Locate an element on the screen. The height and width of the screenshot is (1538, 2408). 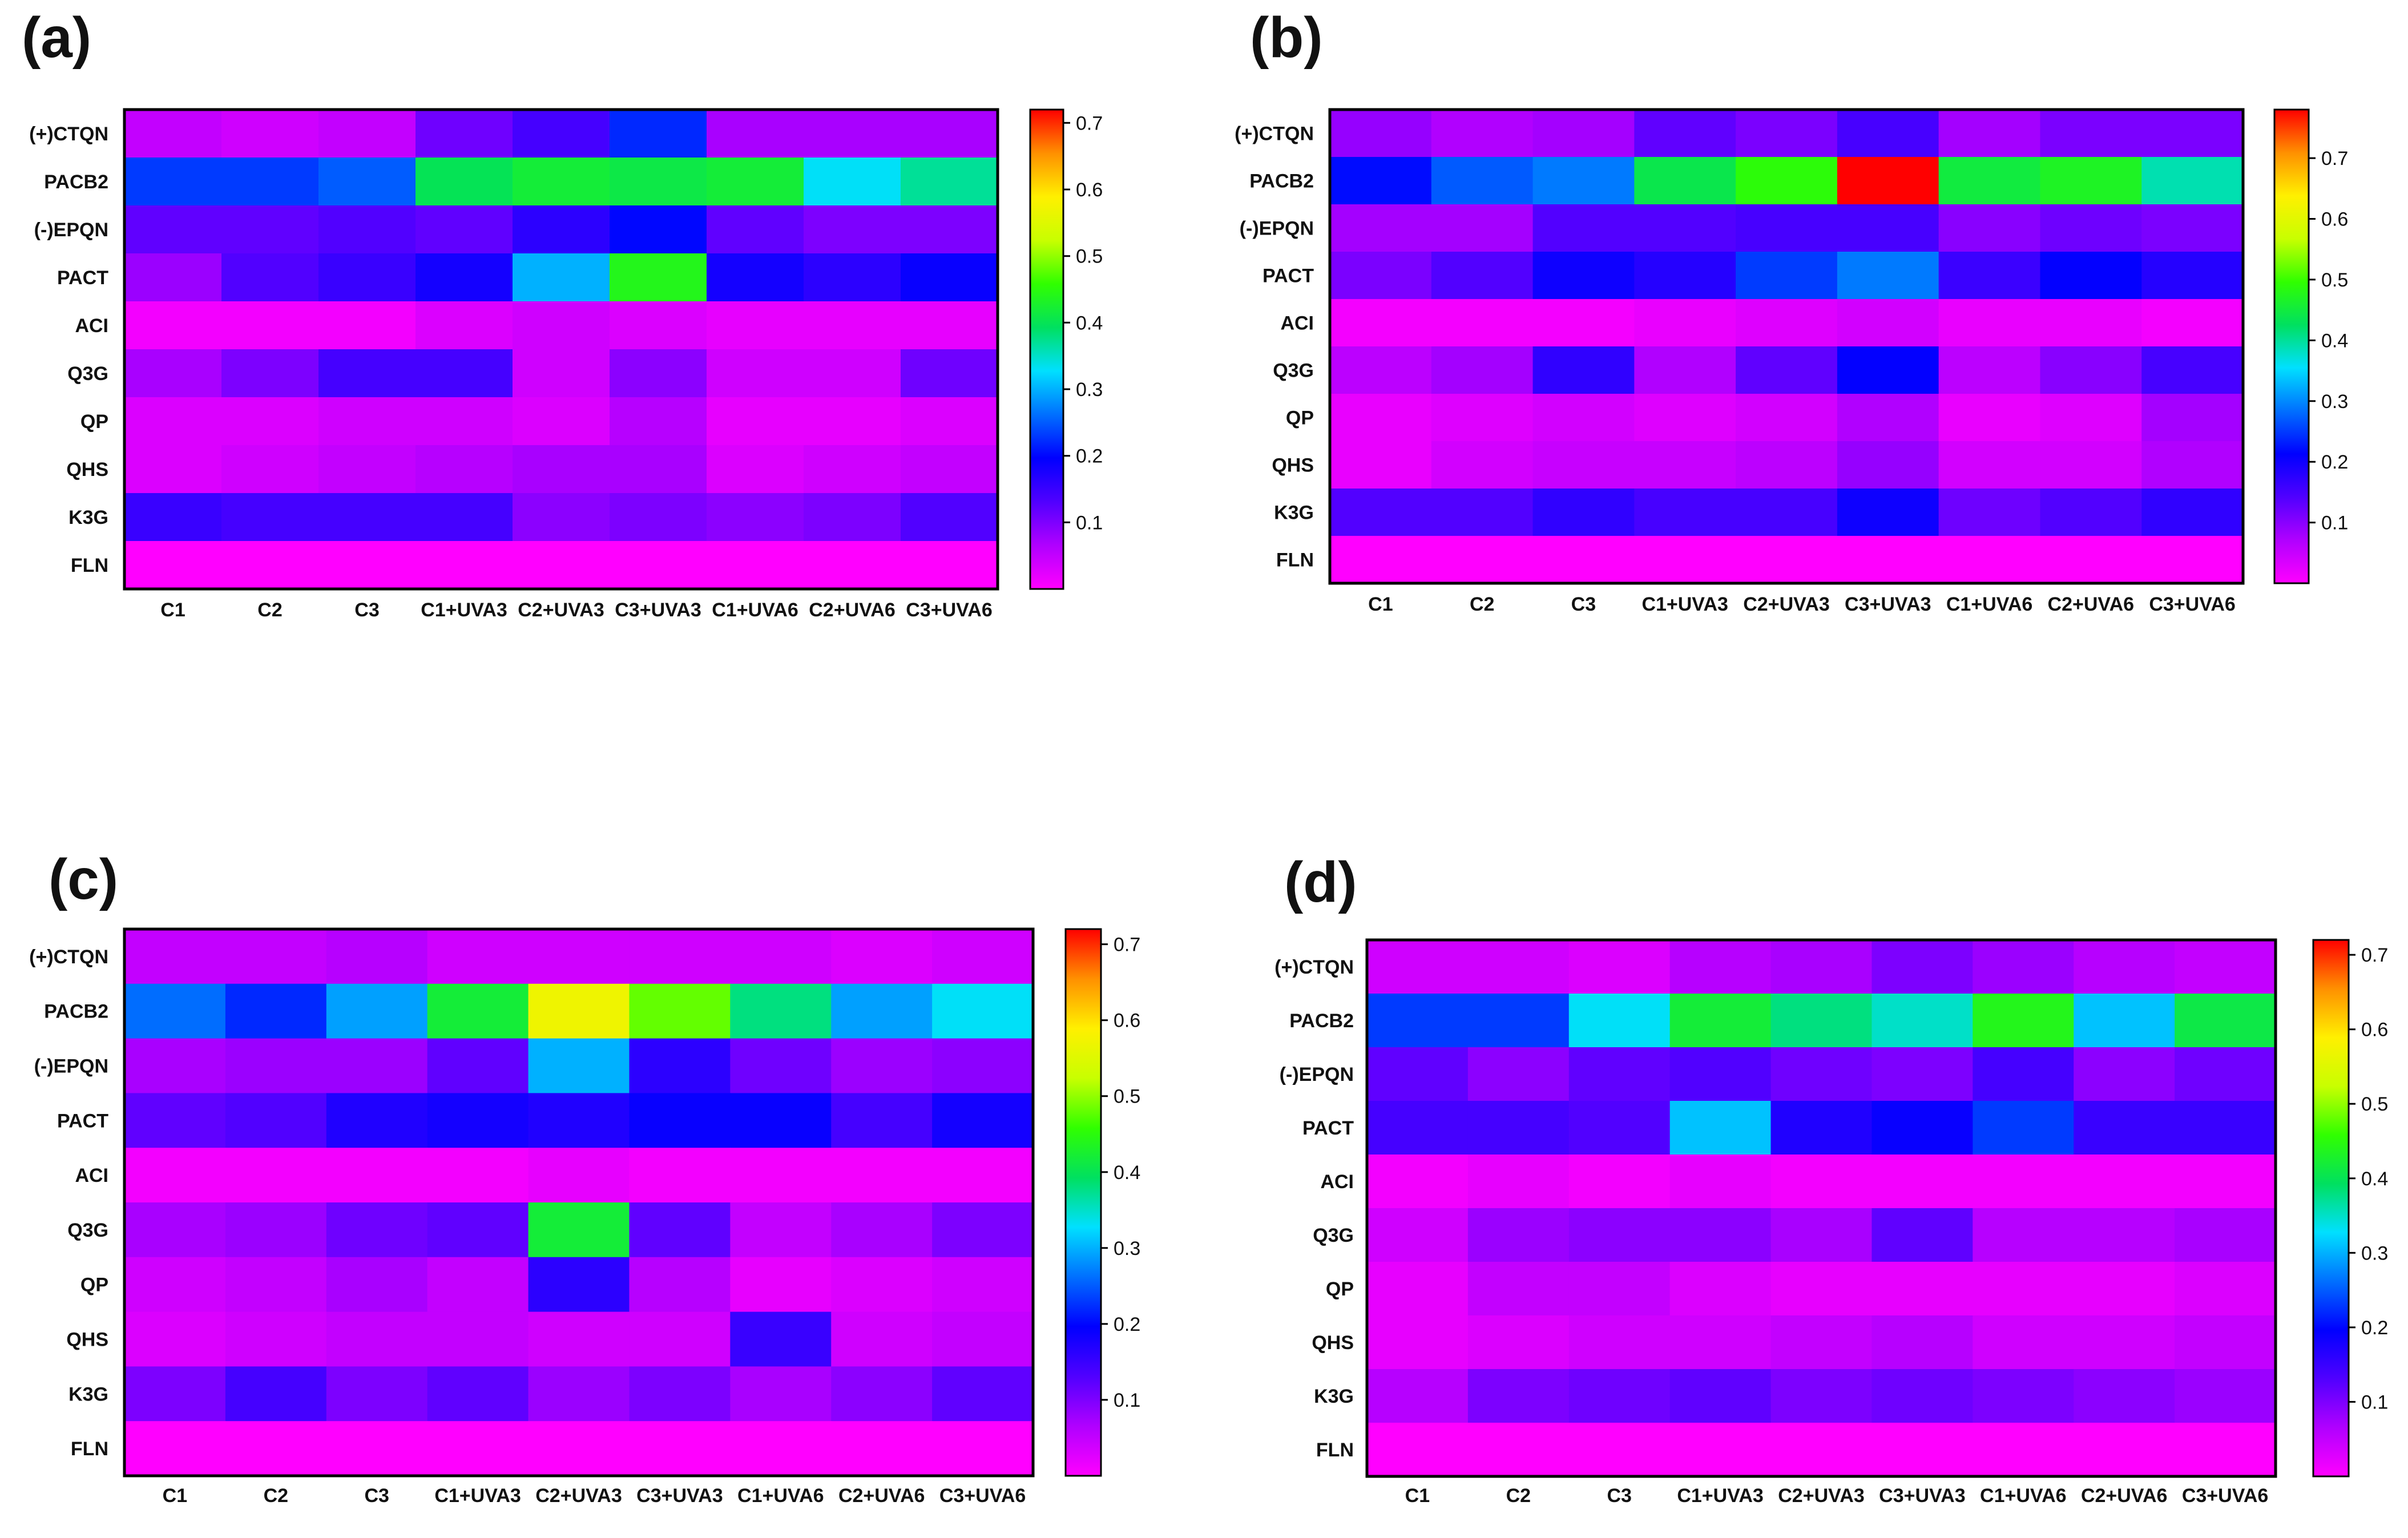
colorbar is located at coordinates (1083, 1202).